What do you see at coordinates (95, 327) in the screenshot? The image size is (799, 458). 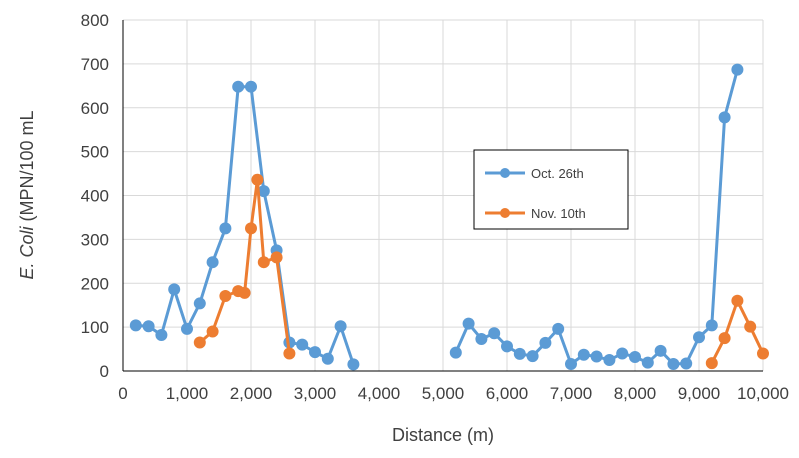 I see `y-tick-label: 100` at bounding box center [95, 327].